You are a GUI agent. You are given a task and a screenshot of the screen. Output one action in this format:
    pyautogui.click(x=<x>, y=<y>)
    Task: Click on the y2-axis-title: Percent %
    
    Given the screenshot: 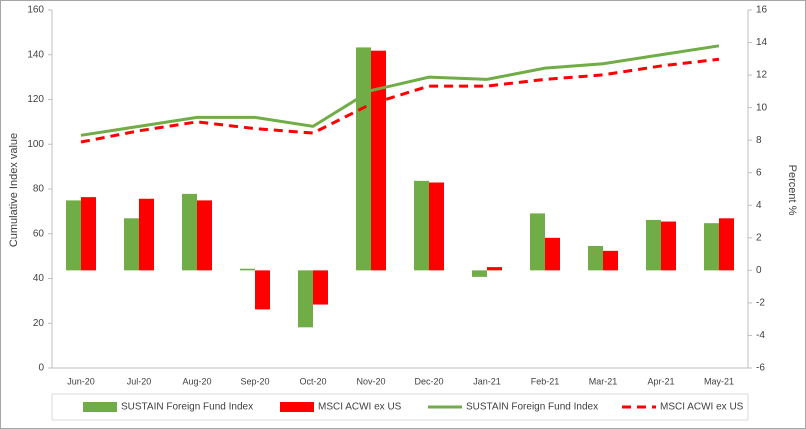 What is the action you would take?
    pyautogui.click(x=792, y=190)
    